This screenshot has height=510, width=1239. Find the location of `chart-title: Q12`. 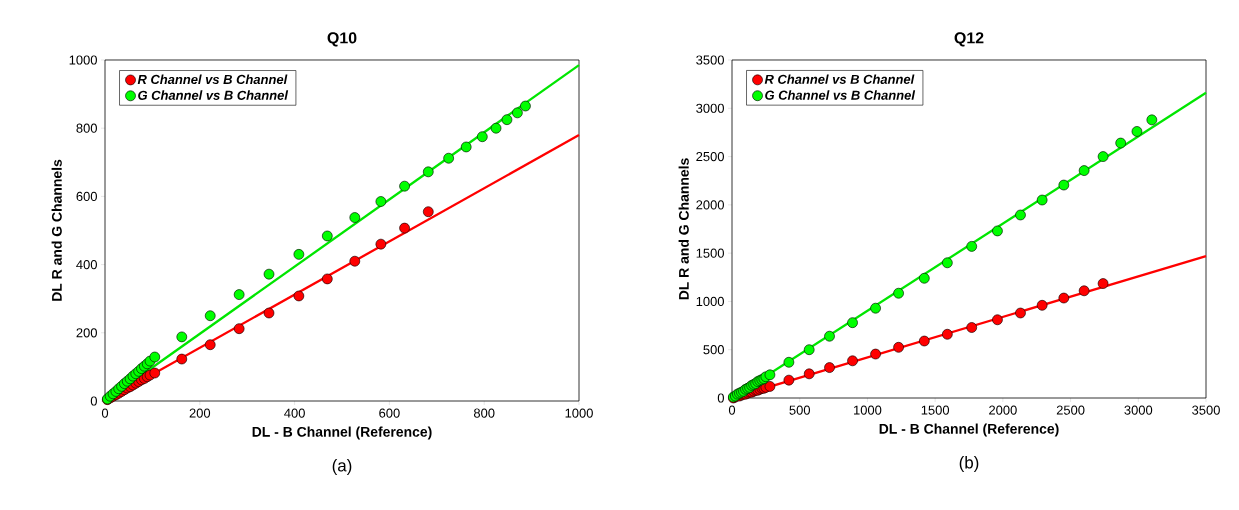

chart-title: Q12 is located at coordinates (969, 39).